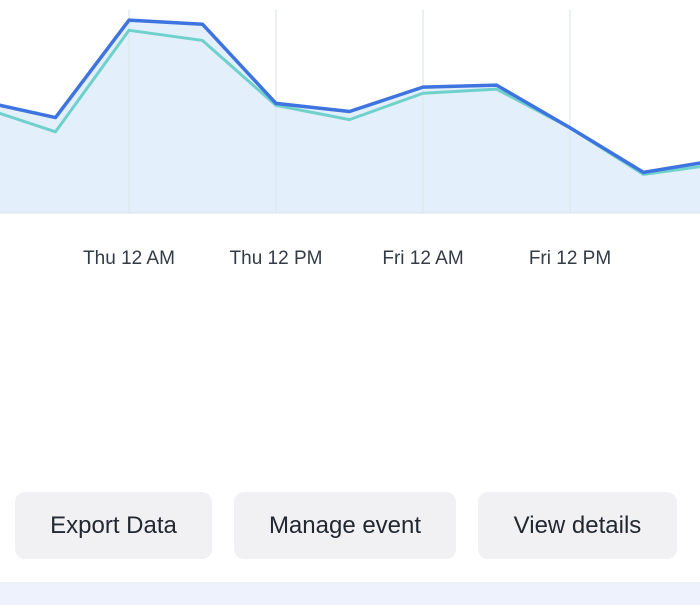 This screenshot has height=605, width=700. I want to click on manage-event-button: Manage event, so click(345, 525).